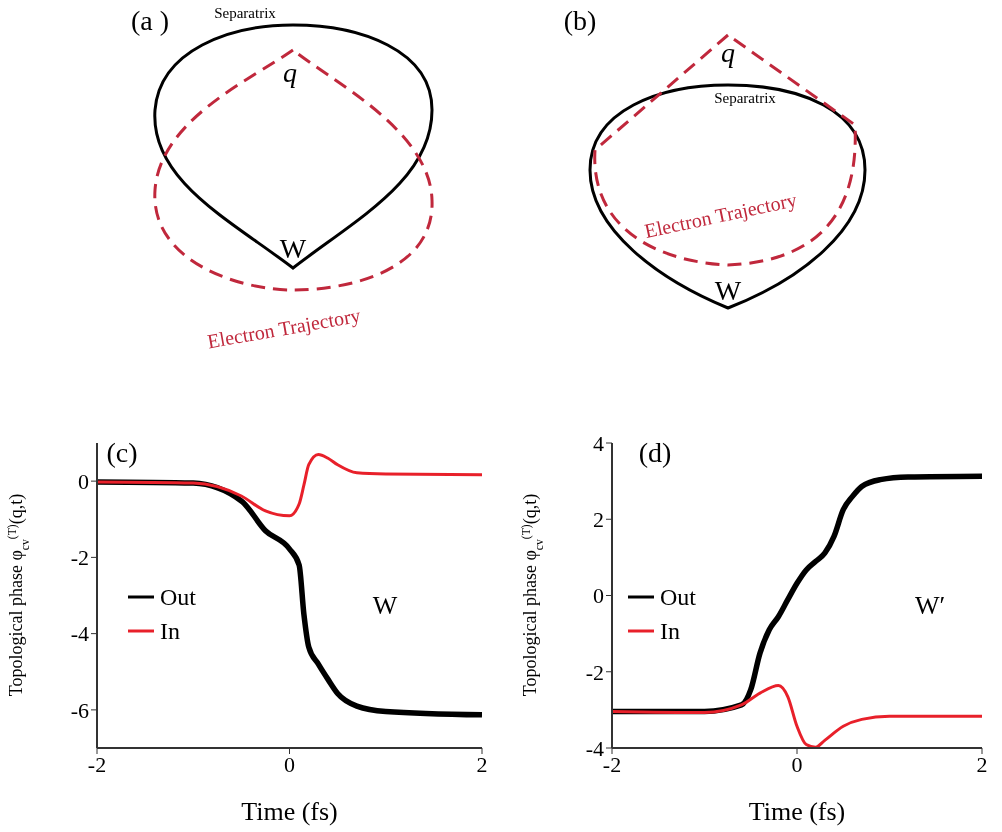 The image size is (1002, 832). What do you see at coordinates (122, 452) in the screenshot?
I see `annotation: (c)` at bounding box center [122, 452].